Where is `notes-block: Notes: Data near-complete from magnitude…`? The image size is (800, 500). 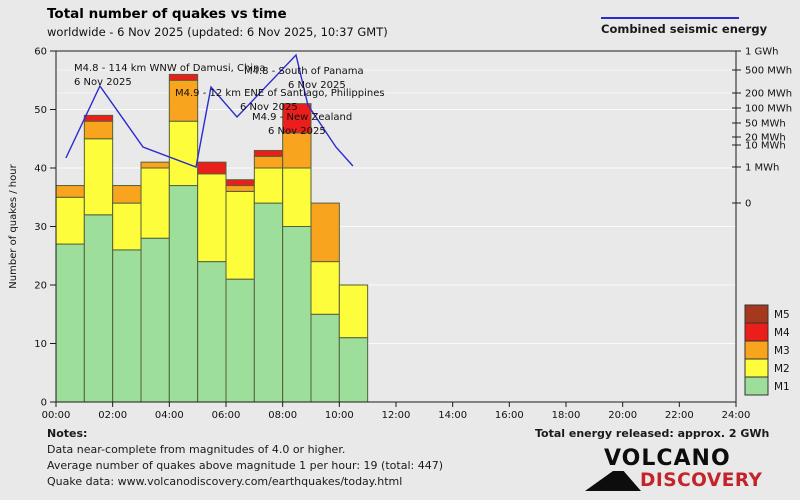 notes-block: Notes: Data near-complete from magnitude… is located at coordinates (245, 458).